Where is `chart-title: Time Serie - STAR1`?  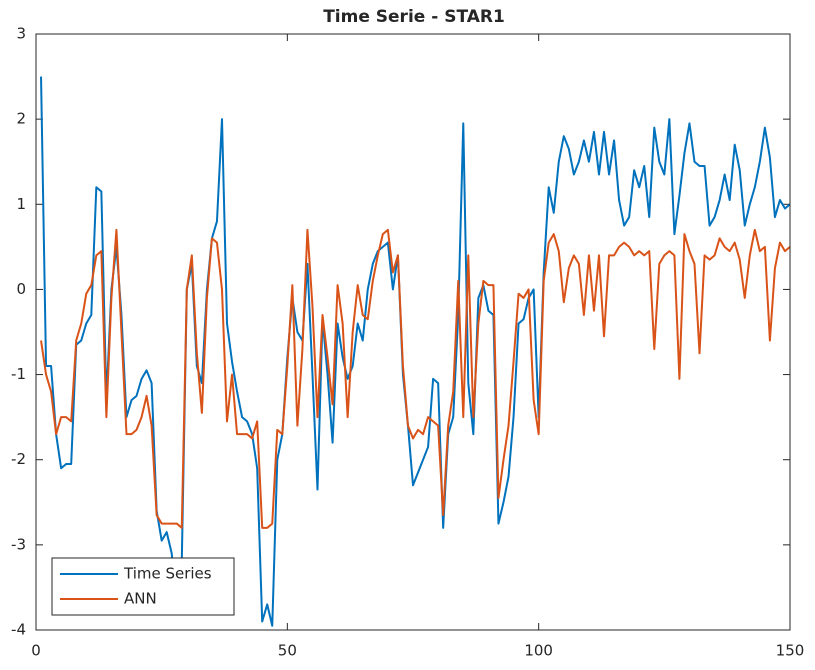 chart-title: Time Serie - STAR1 is located at coordinates (414, 17).